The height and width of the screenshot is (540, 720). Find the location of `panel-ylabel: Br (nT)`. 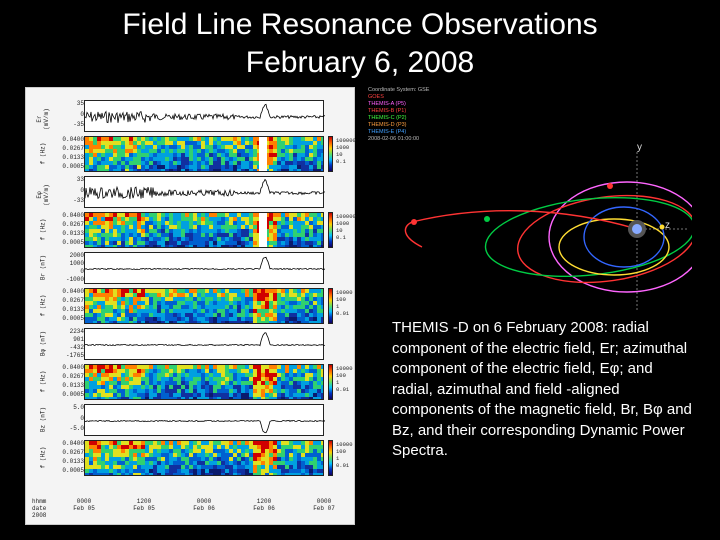

panel-ylabel: Br (nT) is located at coordinates (43, 267).